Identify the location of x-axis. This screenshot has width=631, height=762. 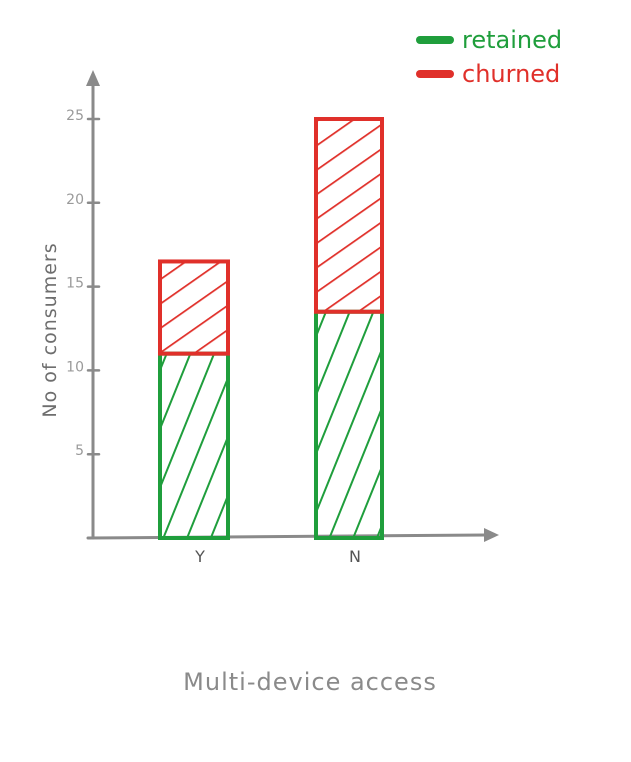
(287, 536).